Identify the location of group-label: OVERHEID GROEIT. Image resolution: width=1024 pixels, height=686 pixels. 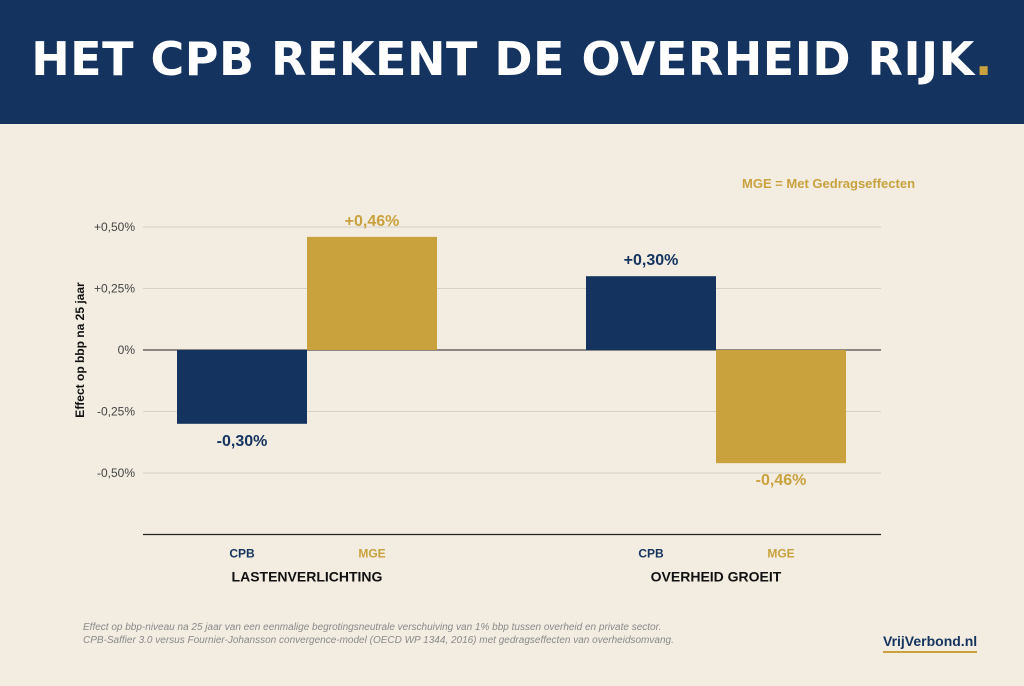
(716, 577).